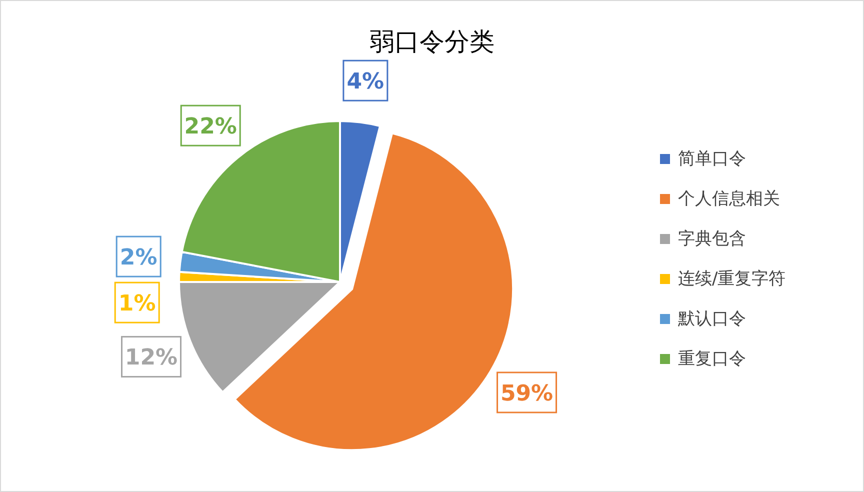 The image size is (864, 492). What do you see at coordinates (527, 393) in the screenshot?
I see `data-label: 59%` at bounding box center [527, 393].